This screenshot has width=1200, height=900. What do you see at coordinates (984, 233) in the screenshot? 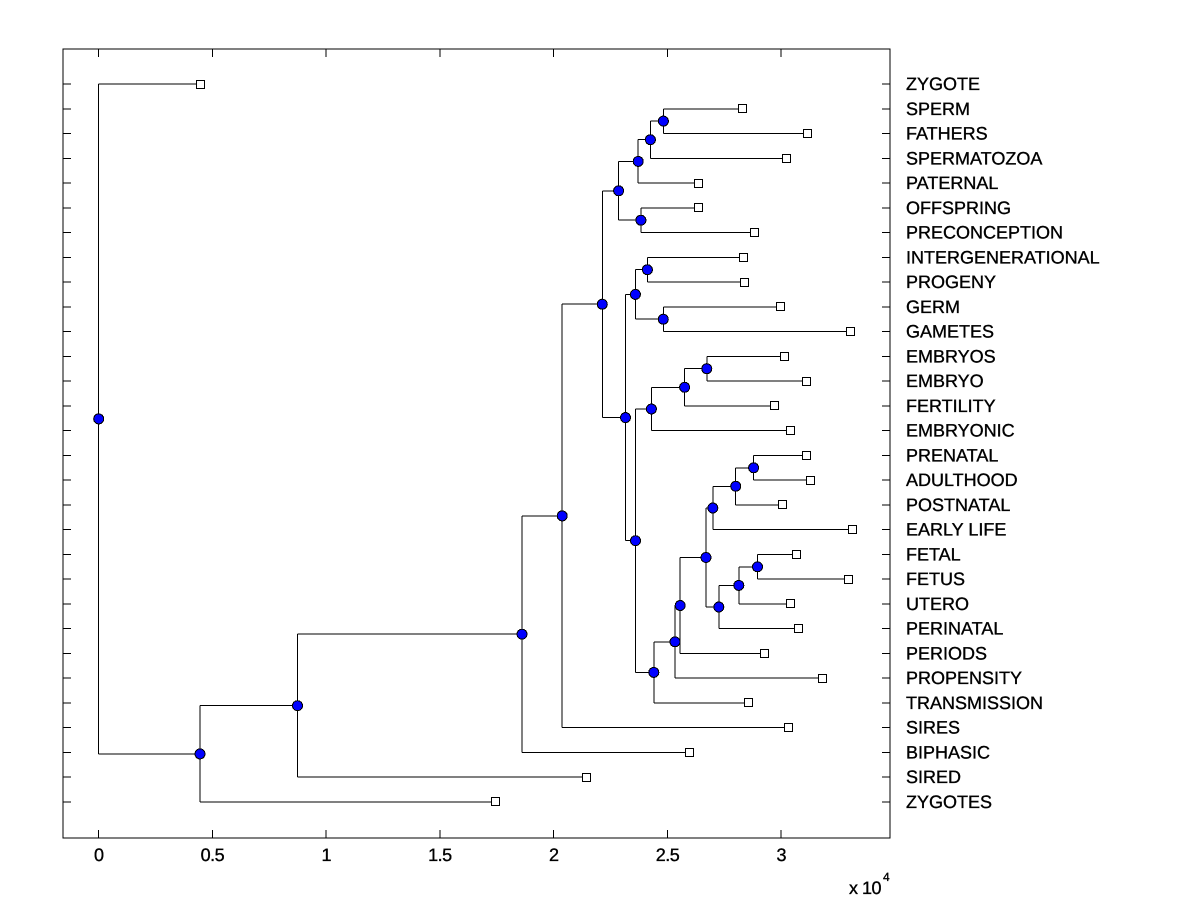
I see `svg-text: PRECONCEPTION` at bounding box center [984, 233].